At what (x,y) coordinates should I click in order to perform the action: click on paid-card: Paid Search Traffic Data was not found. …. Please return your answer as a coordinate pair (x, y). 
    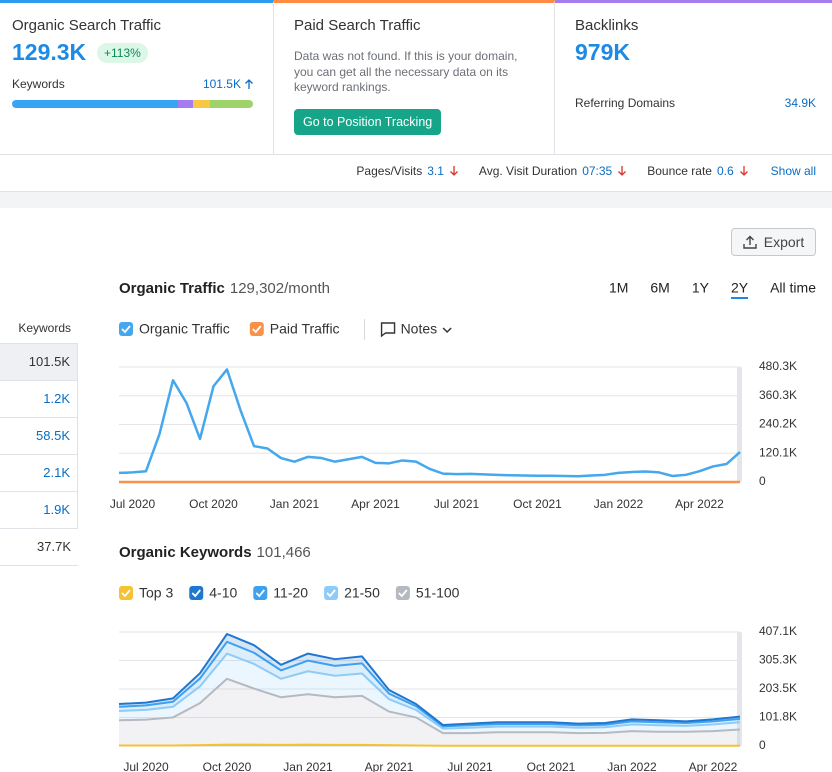
    Looking at the image, I should click on (414, 77).